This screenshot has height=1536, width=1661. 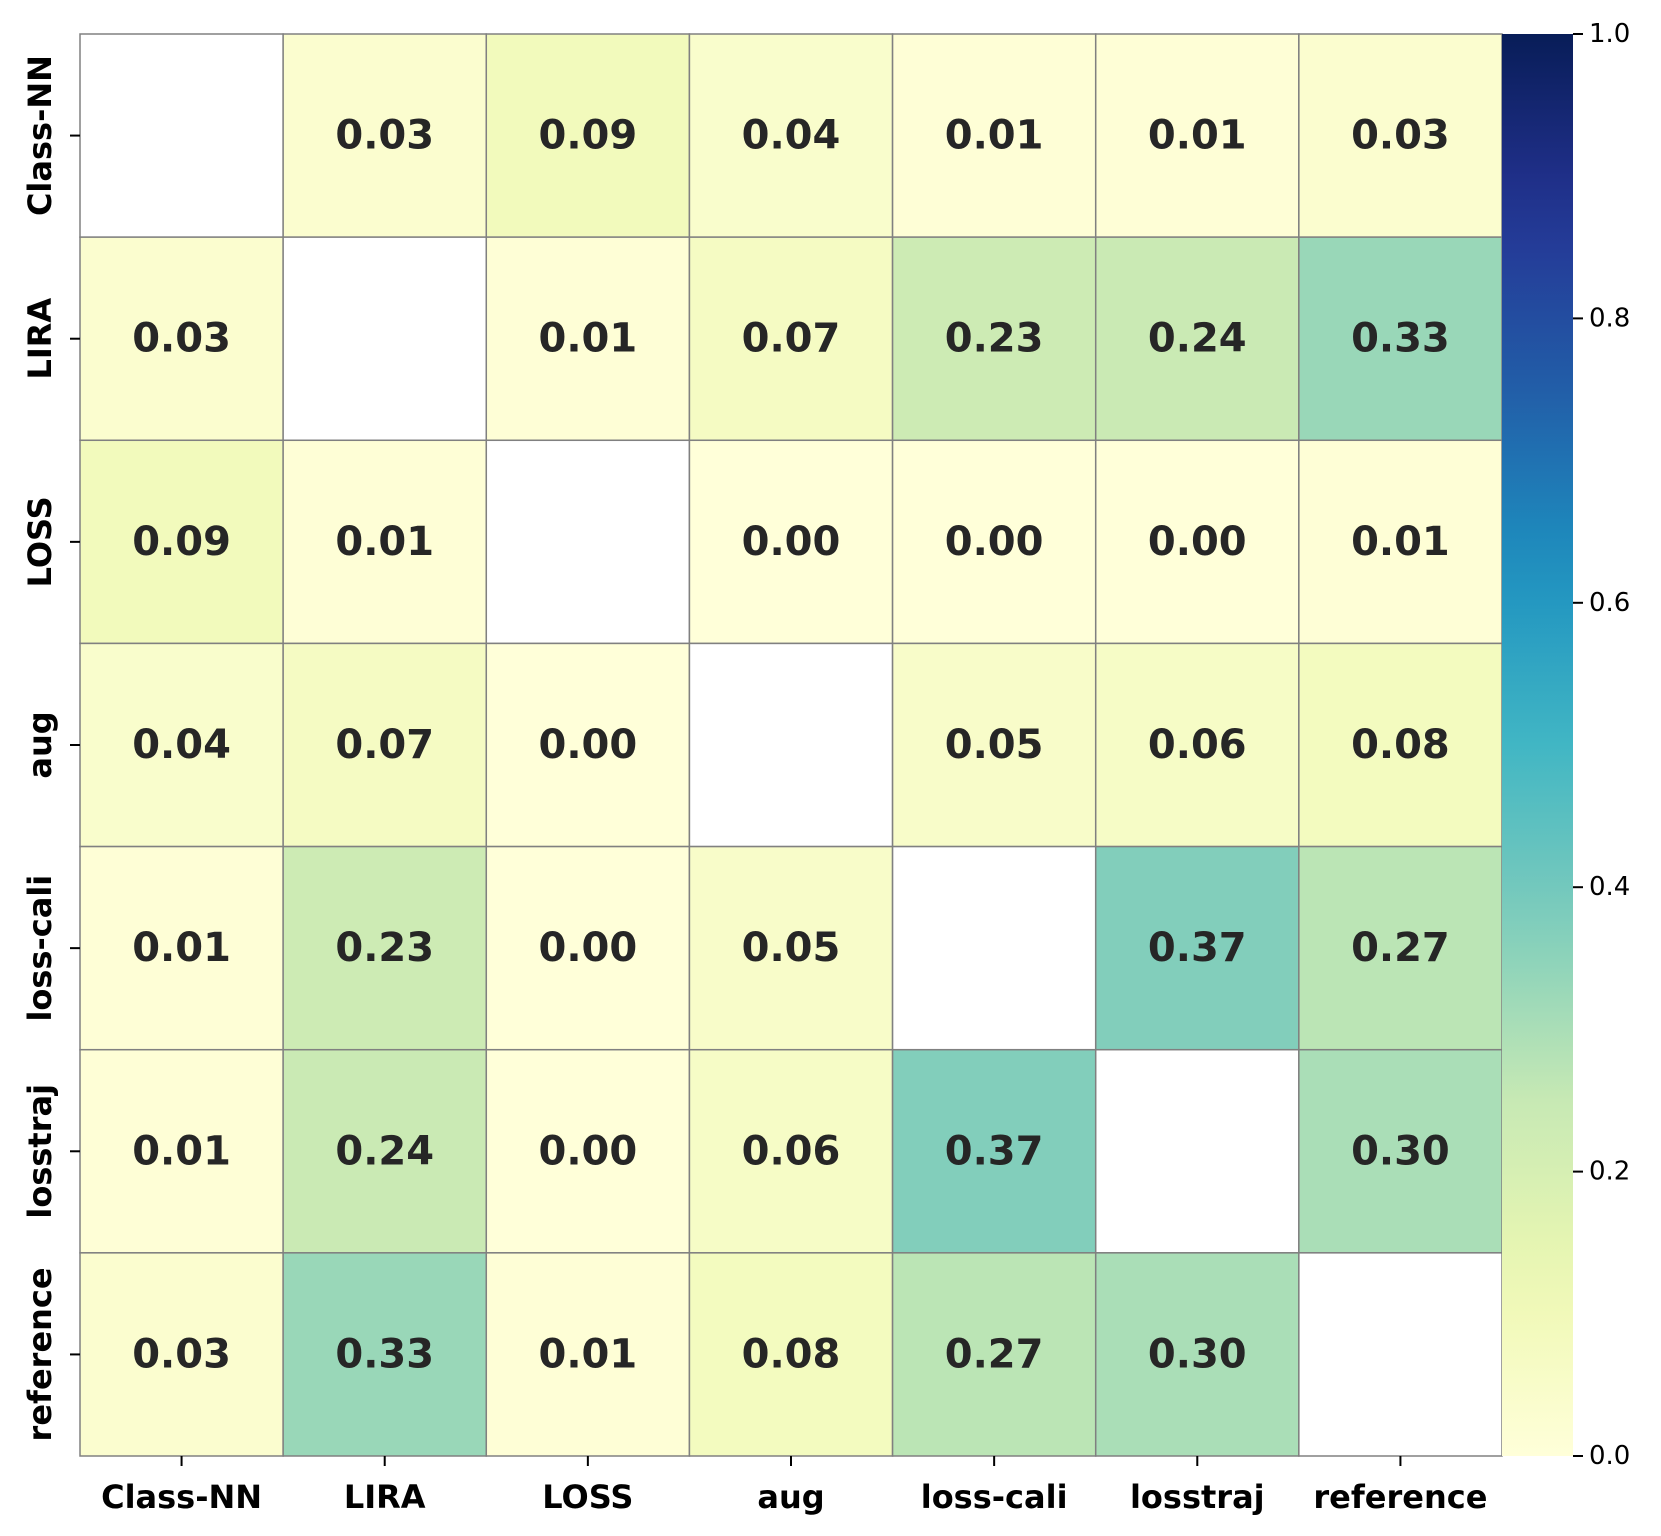 I want to click on colorbar-gradient, so click(x=1537, y=745).